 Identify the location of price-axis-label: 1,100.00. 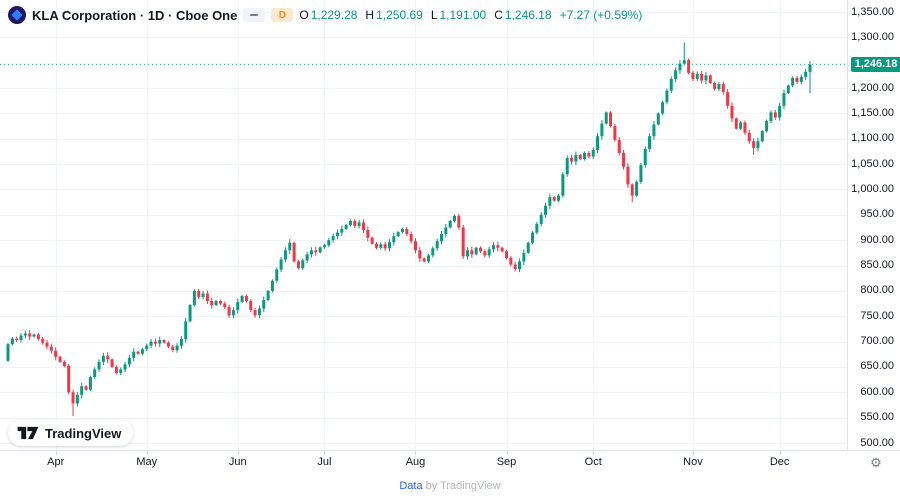
(872, 138).